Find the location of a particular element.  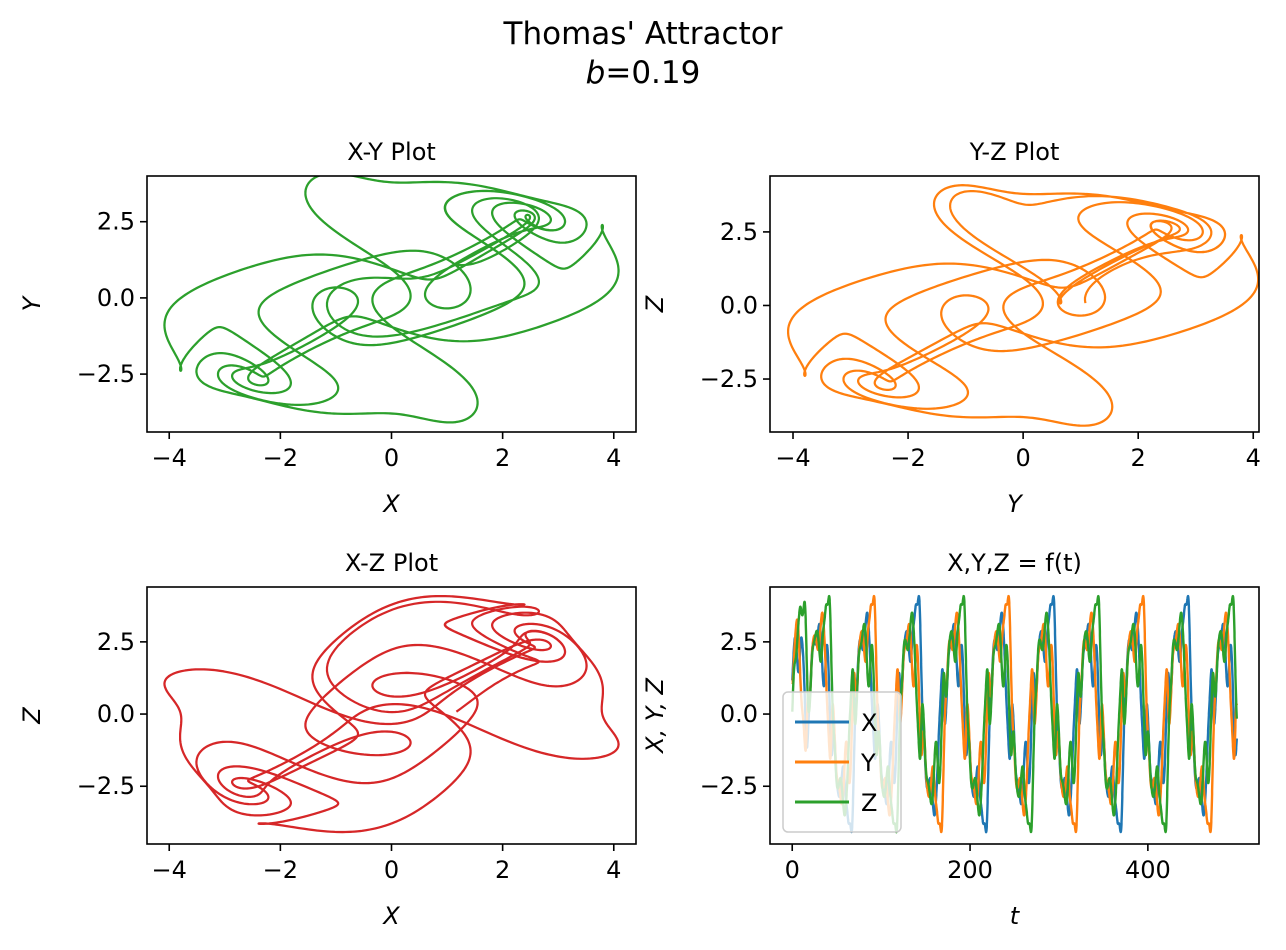

legend-label-y: Y is located at coordinates (868, 763).